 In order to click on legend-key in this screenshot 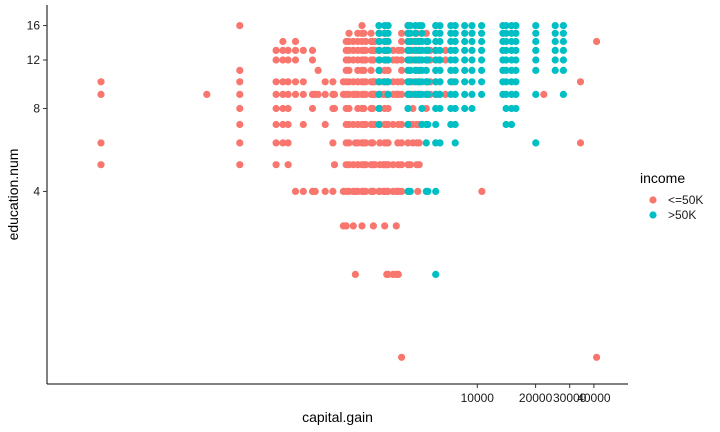, I will do `click(653, 200)`.